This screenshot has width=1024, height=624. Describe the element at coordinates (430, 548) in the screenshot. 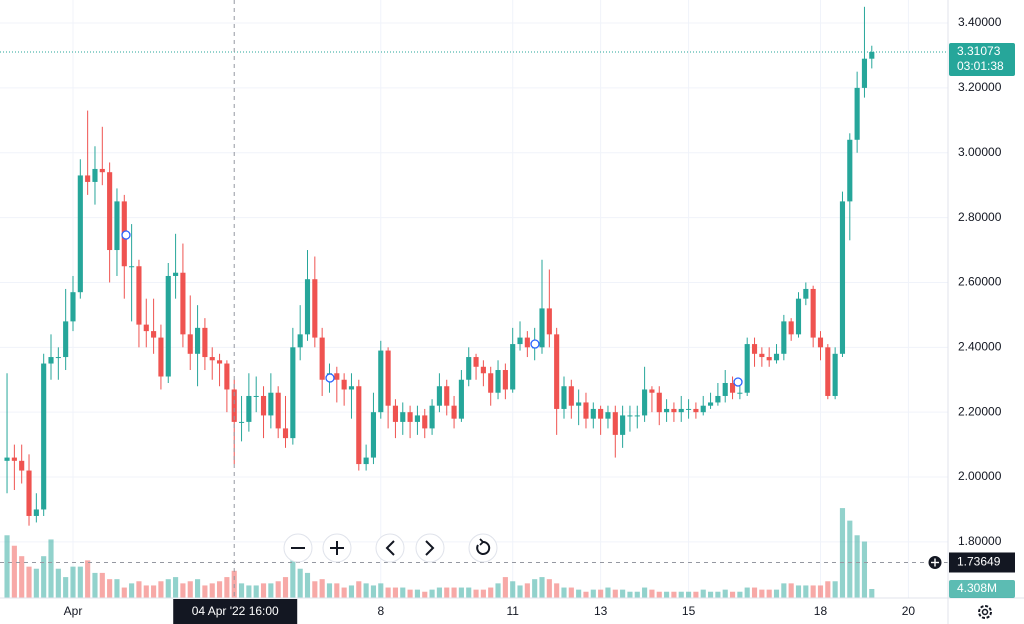

I see `scroll-right-button` at that location.